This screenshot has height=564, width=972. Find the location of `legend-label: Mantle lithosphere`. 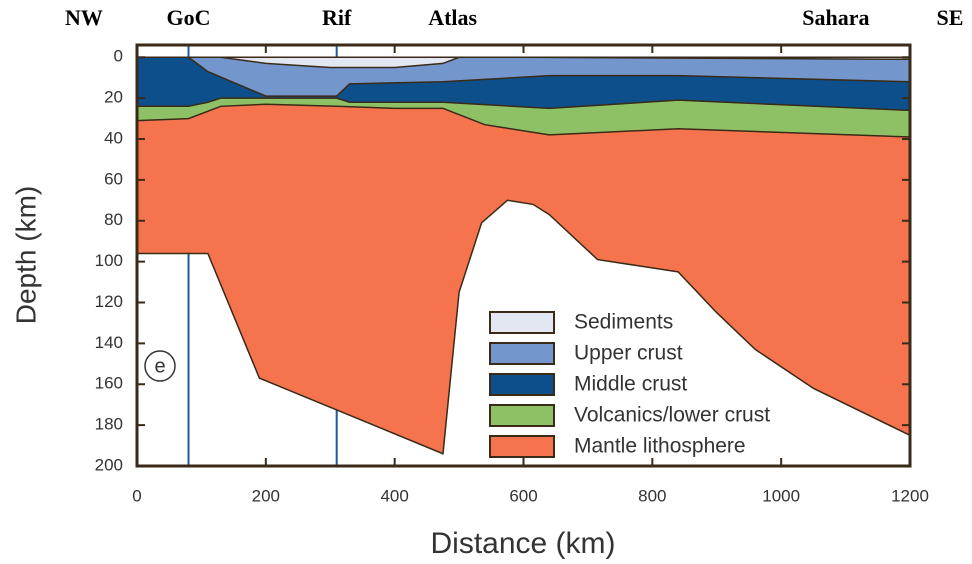

legend-label: Mantle lithosphere is located at coordinates (660, 446).